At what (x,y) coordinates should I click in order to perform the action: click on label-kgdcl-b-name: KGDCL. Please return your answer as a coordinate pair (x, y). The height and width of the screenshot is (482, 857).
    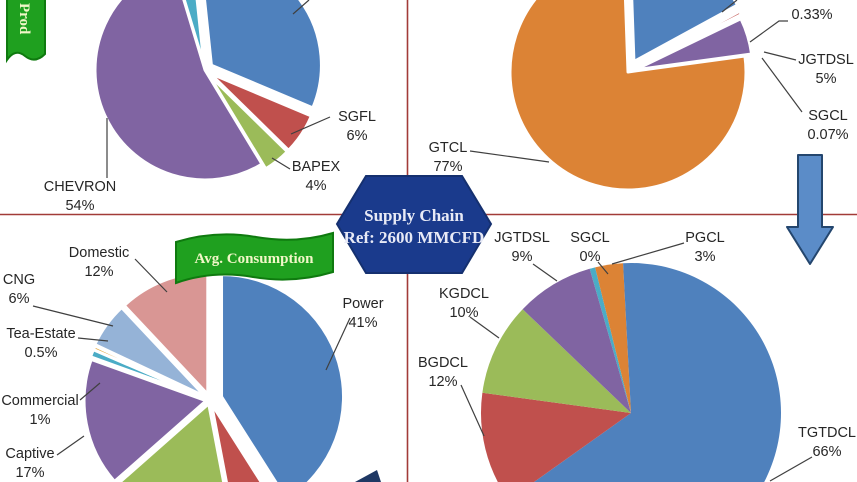
    Looking at the image, I should click on (464, 294).